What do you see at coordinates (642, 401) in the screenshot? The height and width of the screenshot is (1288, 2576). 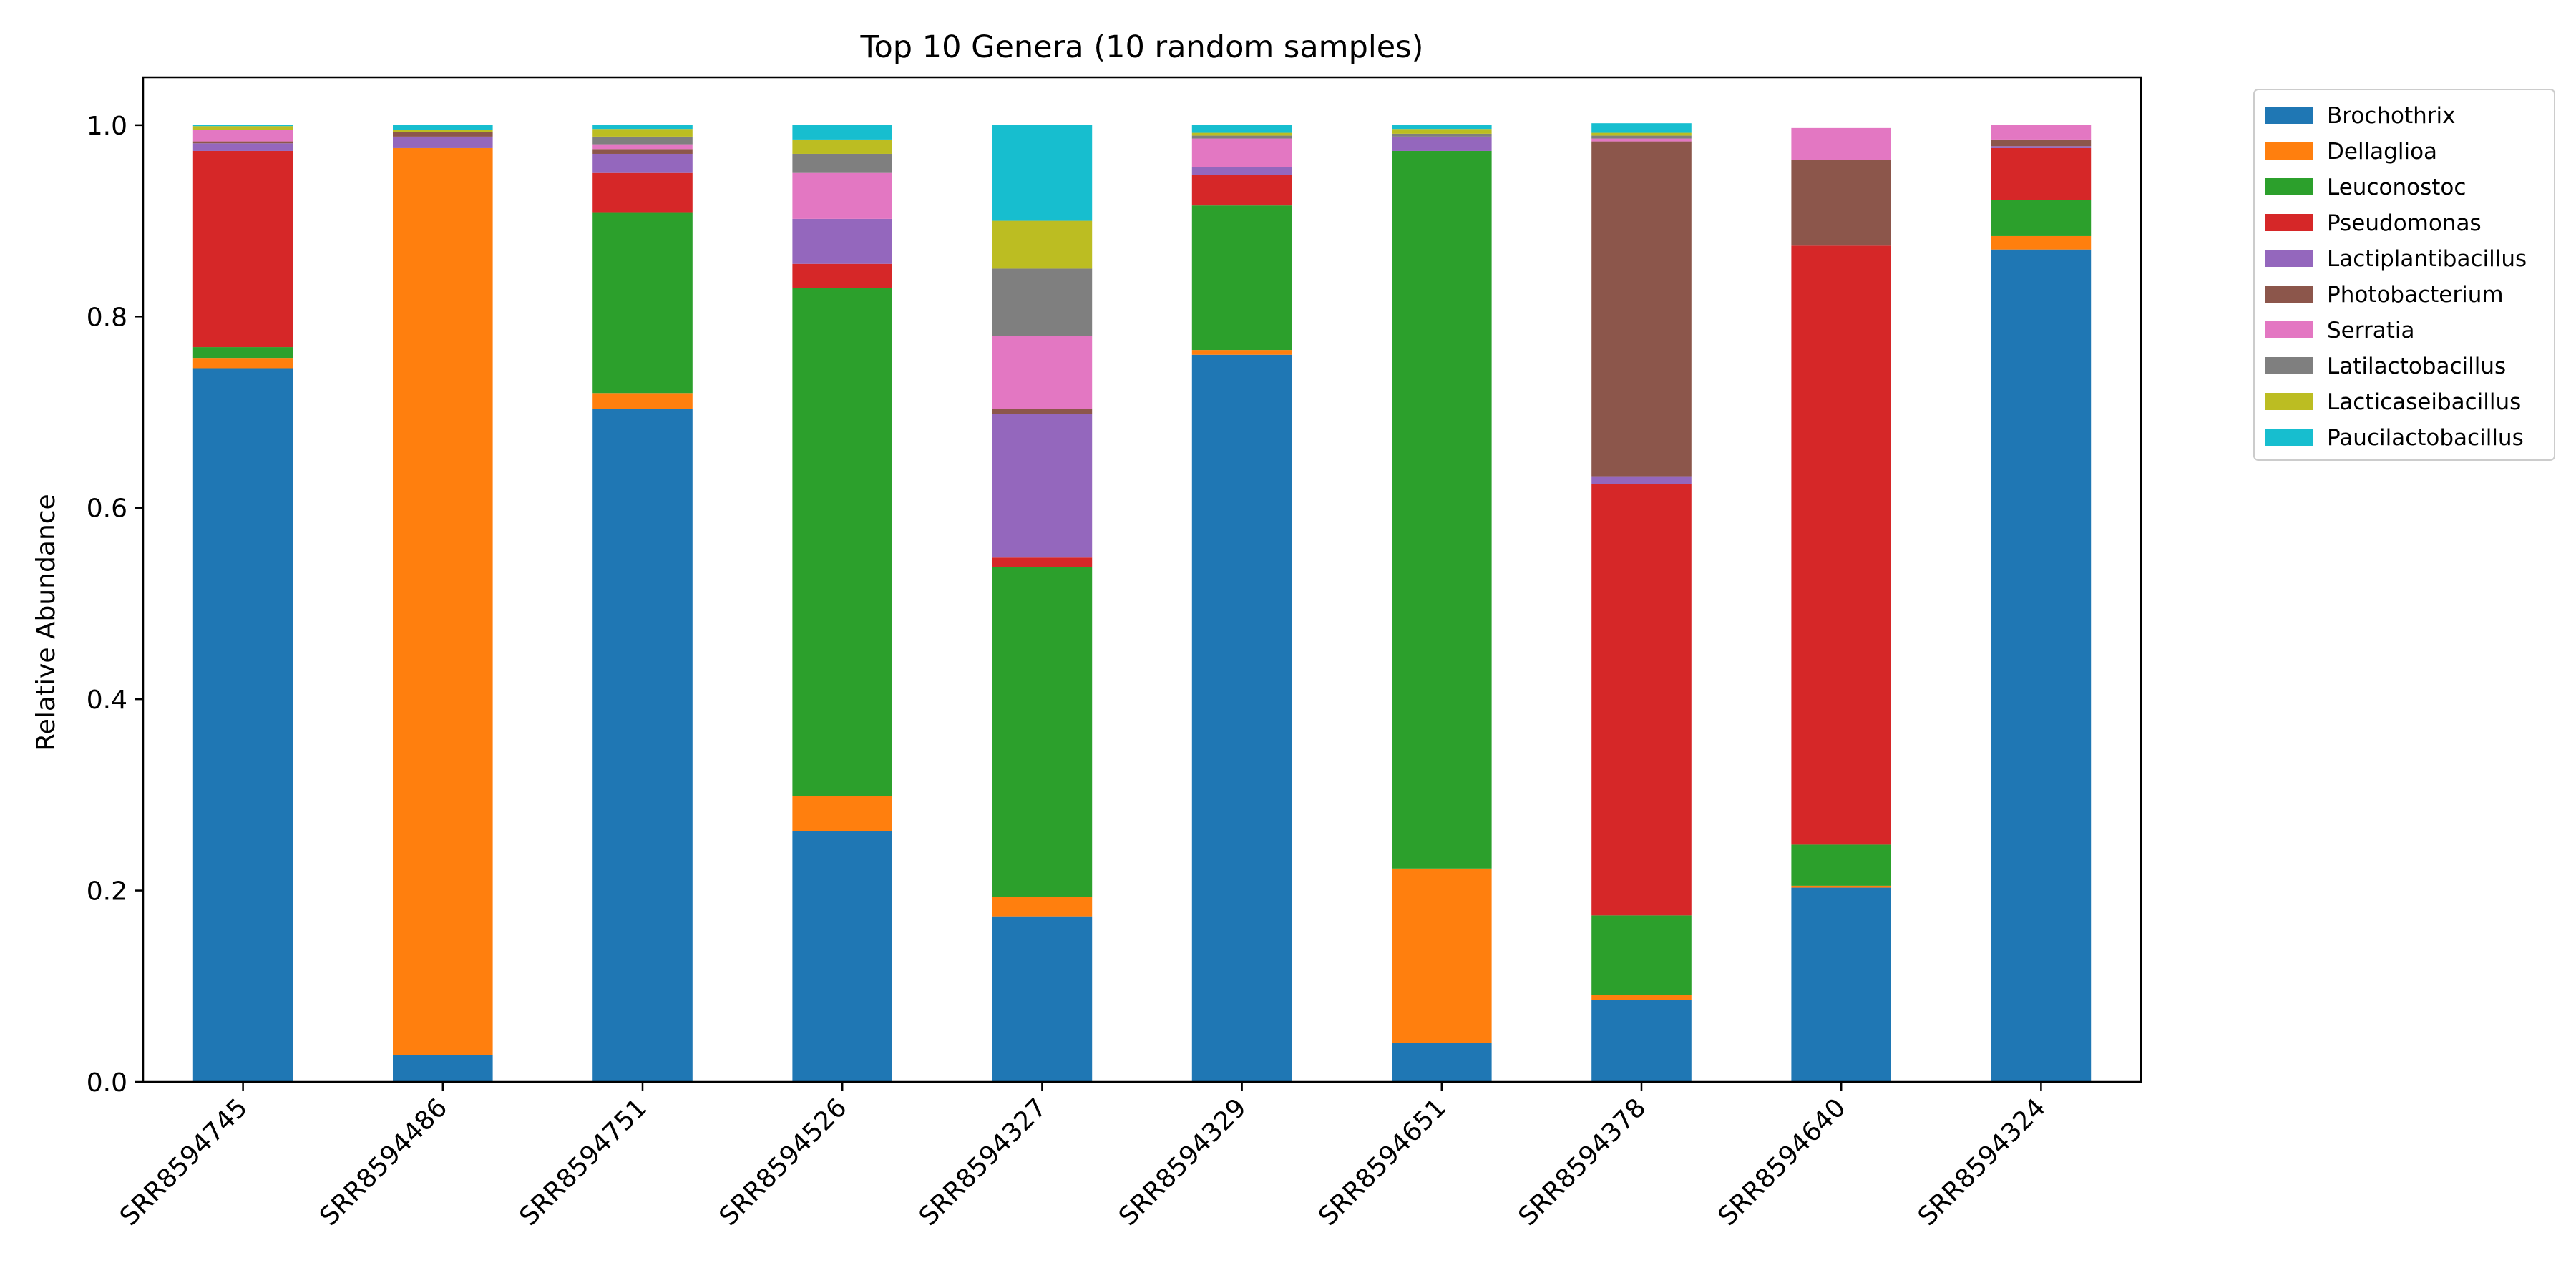 I see `bar-segment-SRR8594751-dellaglioa` at bounding box center [642, 401].